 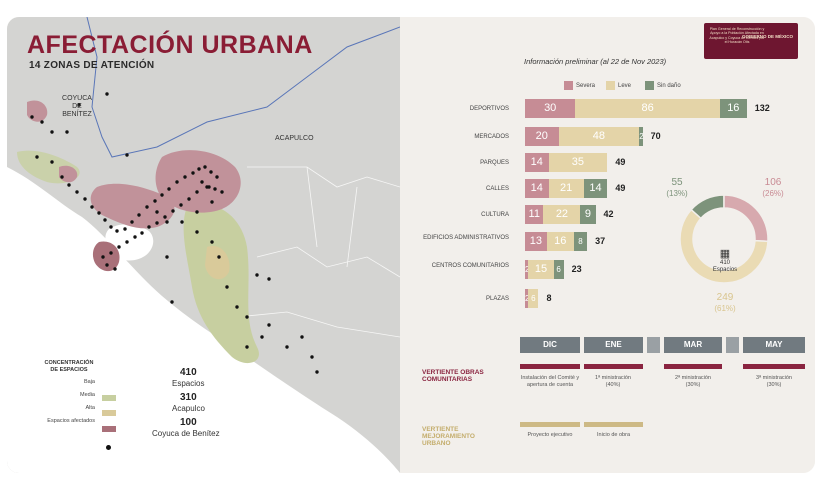 I want to click on stat-total-value: 410, so click(x=188, y=372).